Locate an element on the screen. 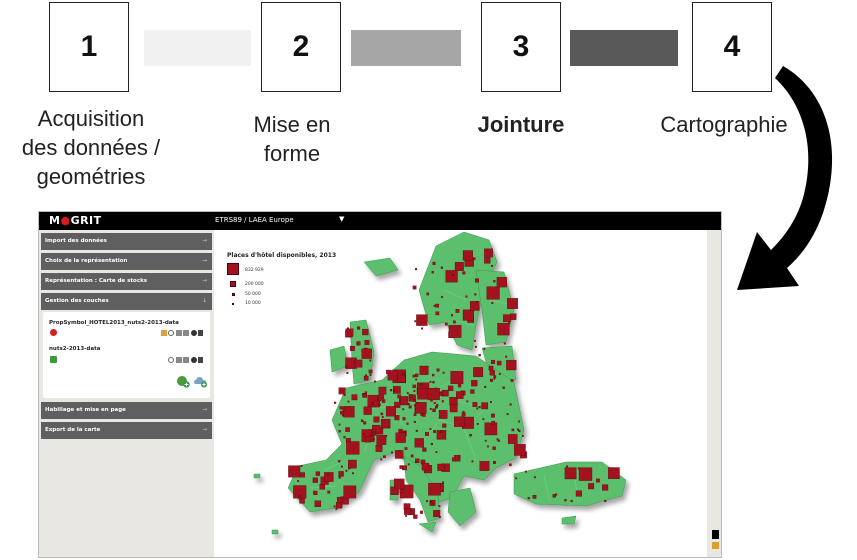  layer-2-tools is located at coordinates (185, 360).